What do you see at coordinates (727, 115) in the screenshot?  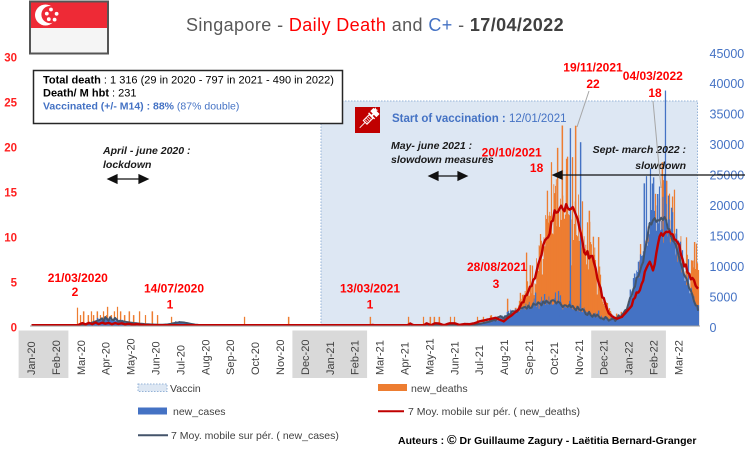 I see `svg-text: 35000` at bounding box center [727, 115].